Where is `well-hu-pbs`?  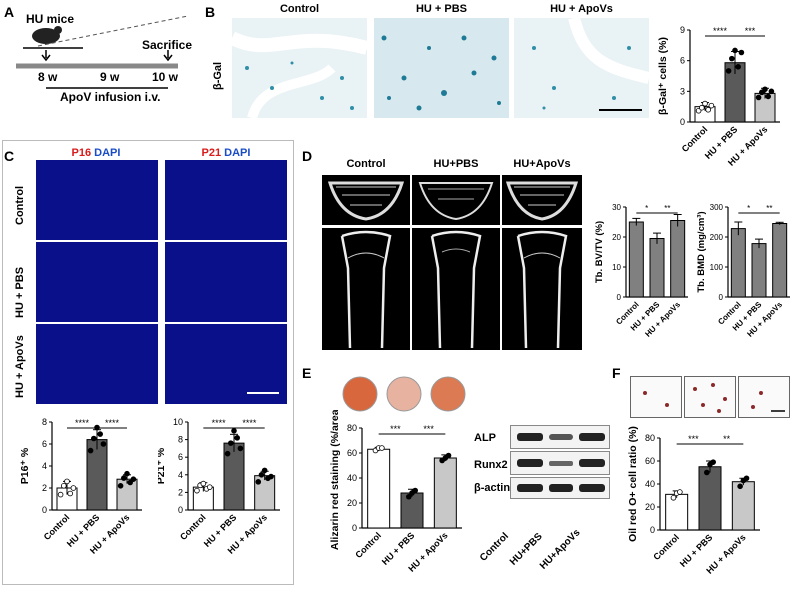 well-hu-pbs is located at coordinates (404, 394).